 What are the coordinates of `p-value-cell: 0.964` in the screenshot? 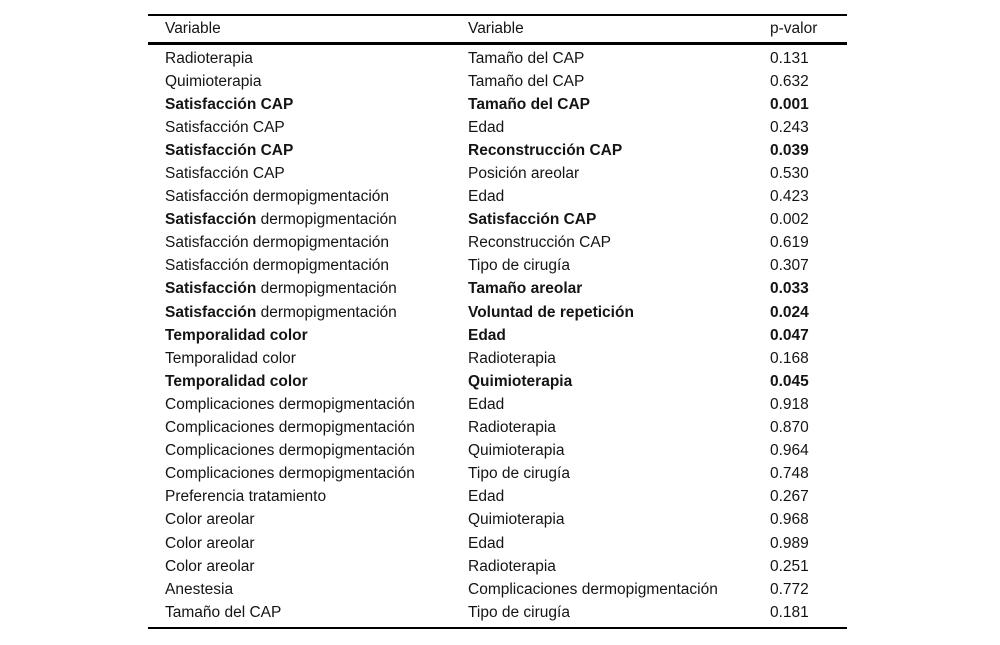 It's located at (808, 451).